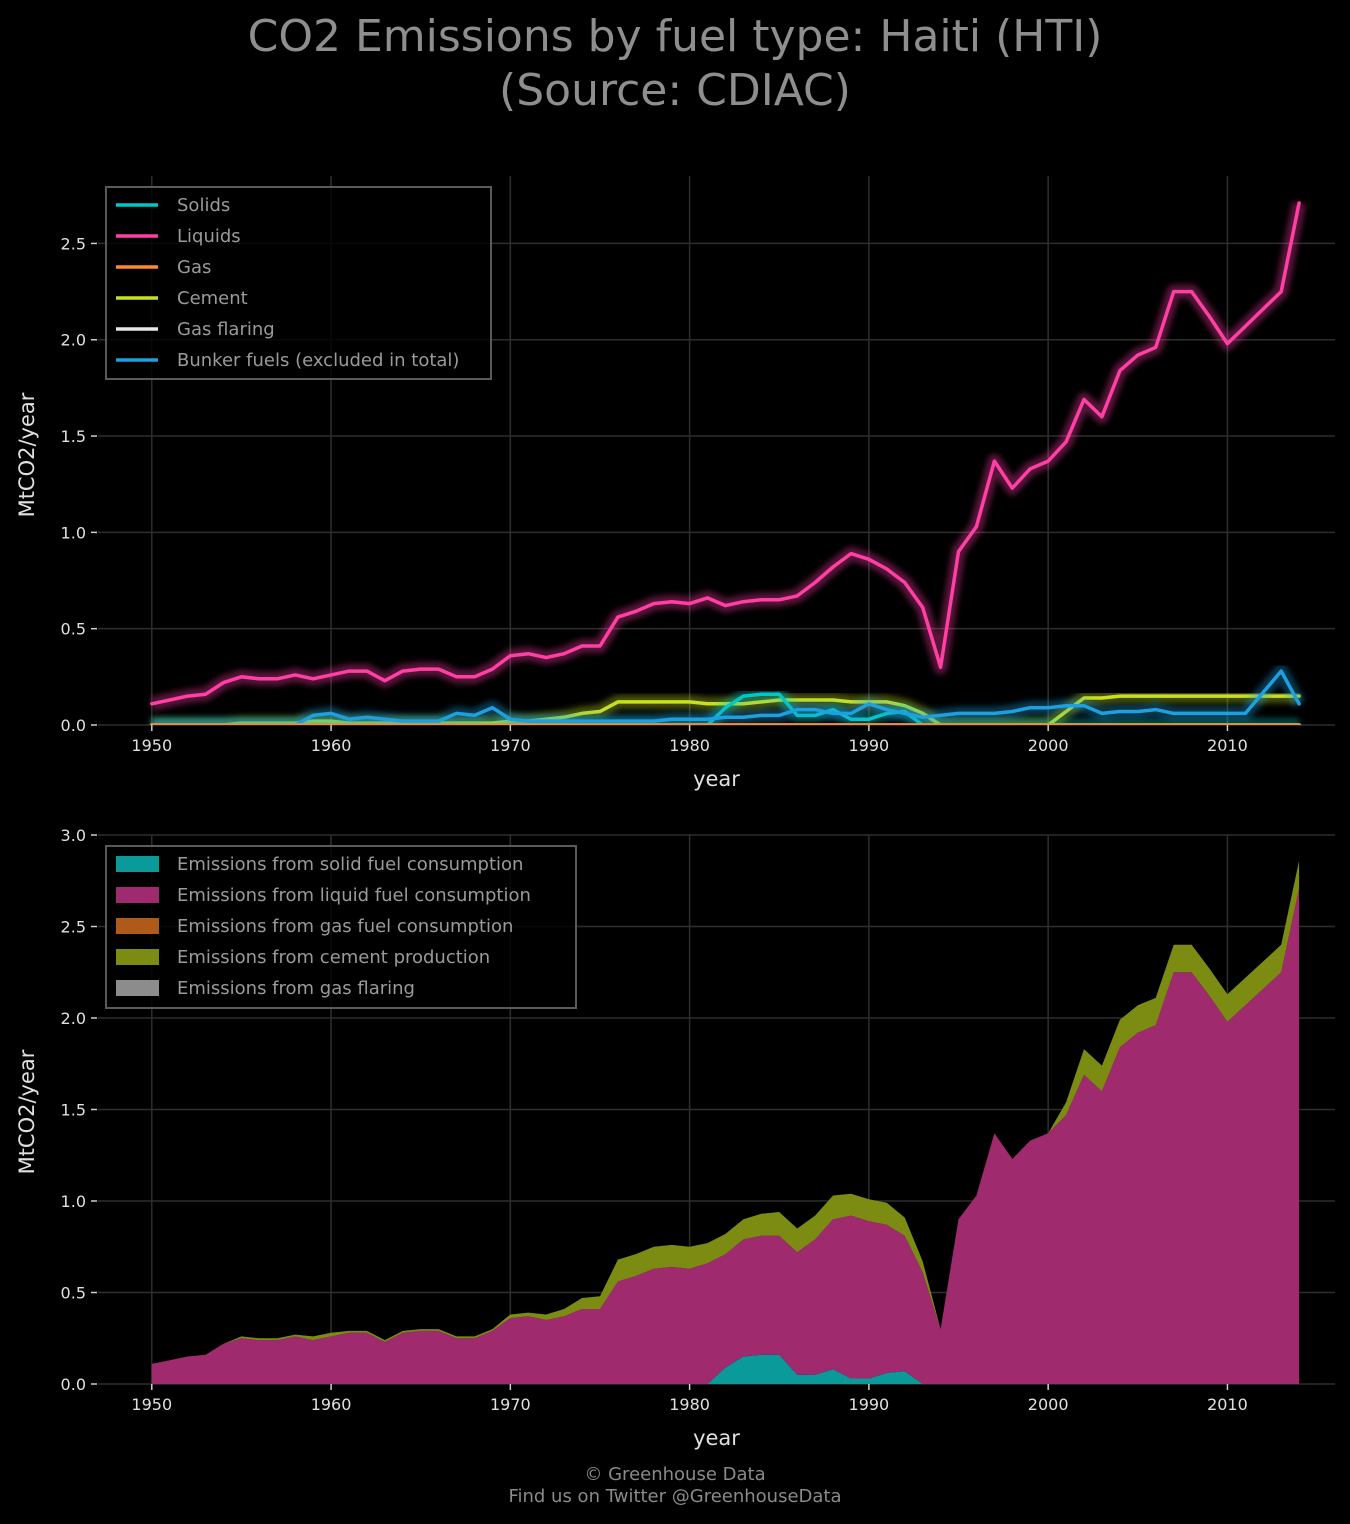  Describe the element at coordinates (137, 988) in the screenshot. I see `legend-swatch-emissions-from-gas-flaring` at that location.